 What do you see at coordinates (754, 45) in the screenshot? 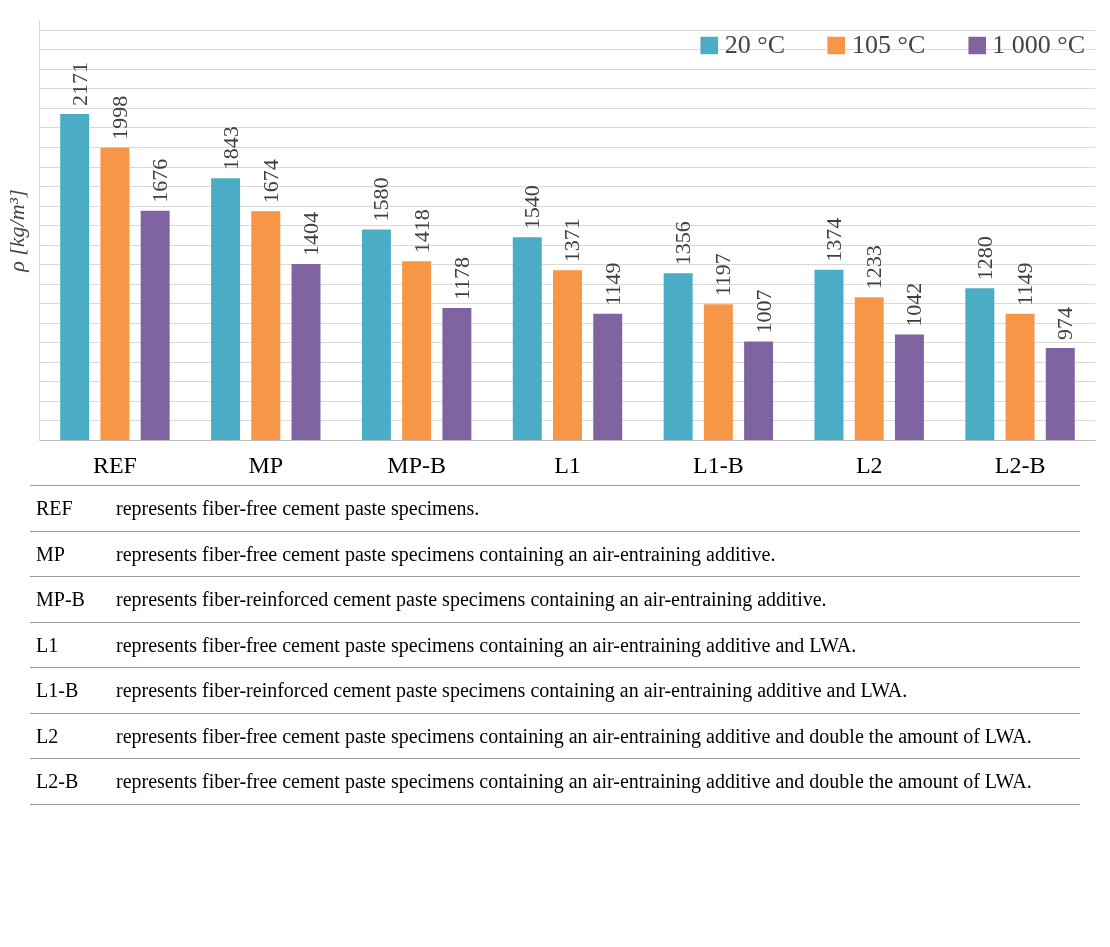
I see `legend-label: 20 °C` at bounding box center [754, 45].